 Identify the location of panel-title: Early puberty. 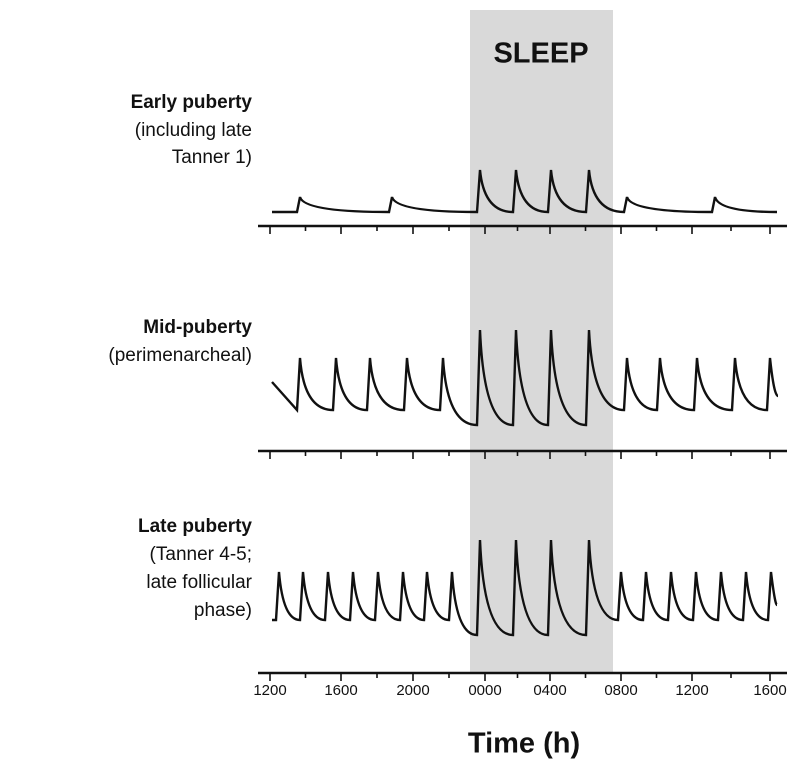
(192, 102).